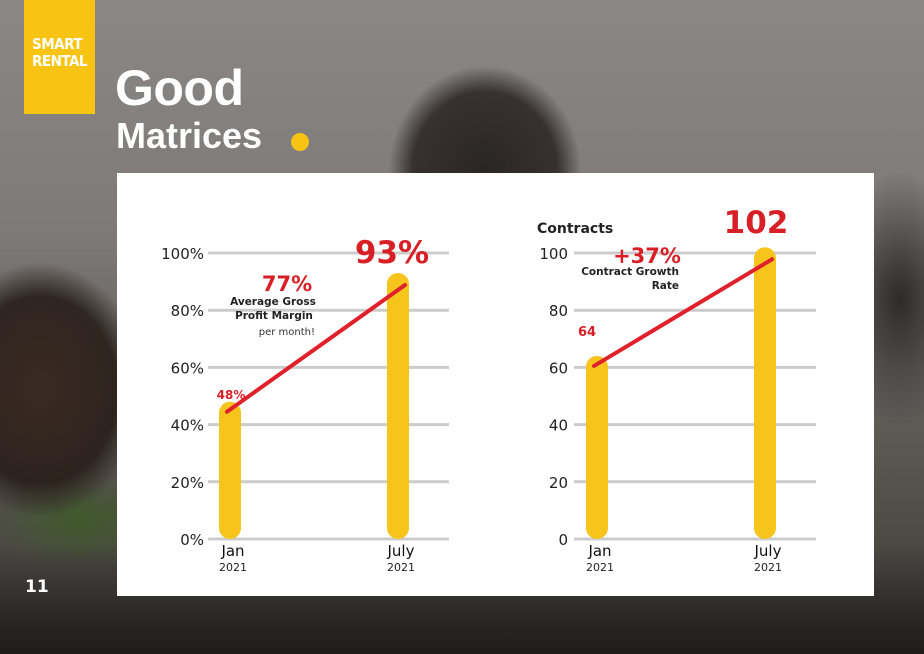  What do you see at coordinates (187, 426) in the screenshot?
I see `y-tick-label: 40%` at bounding box center [187, 426].